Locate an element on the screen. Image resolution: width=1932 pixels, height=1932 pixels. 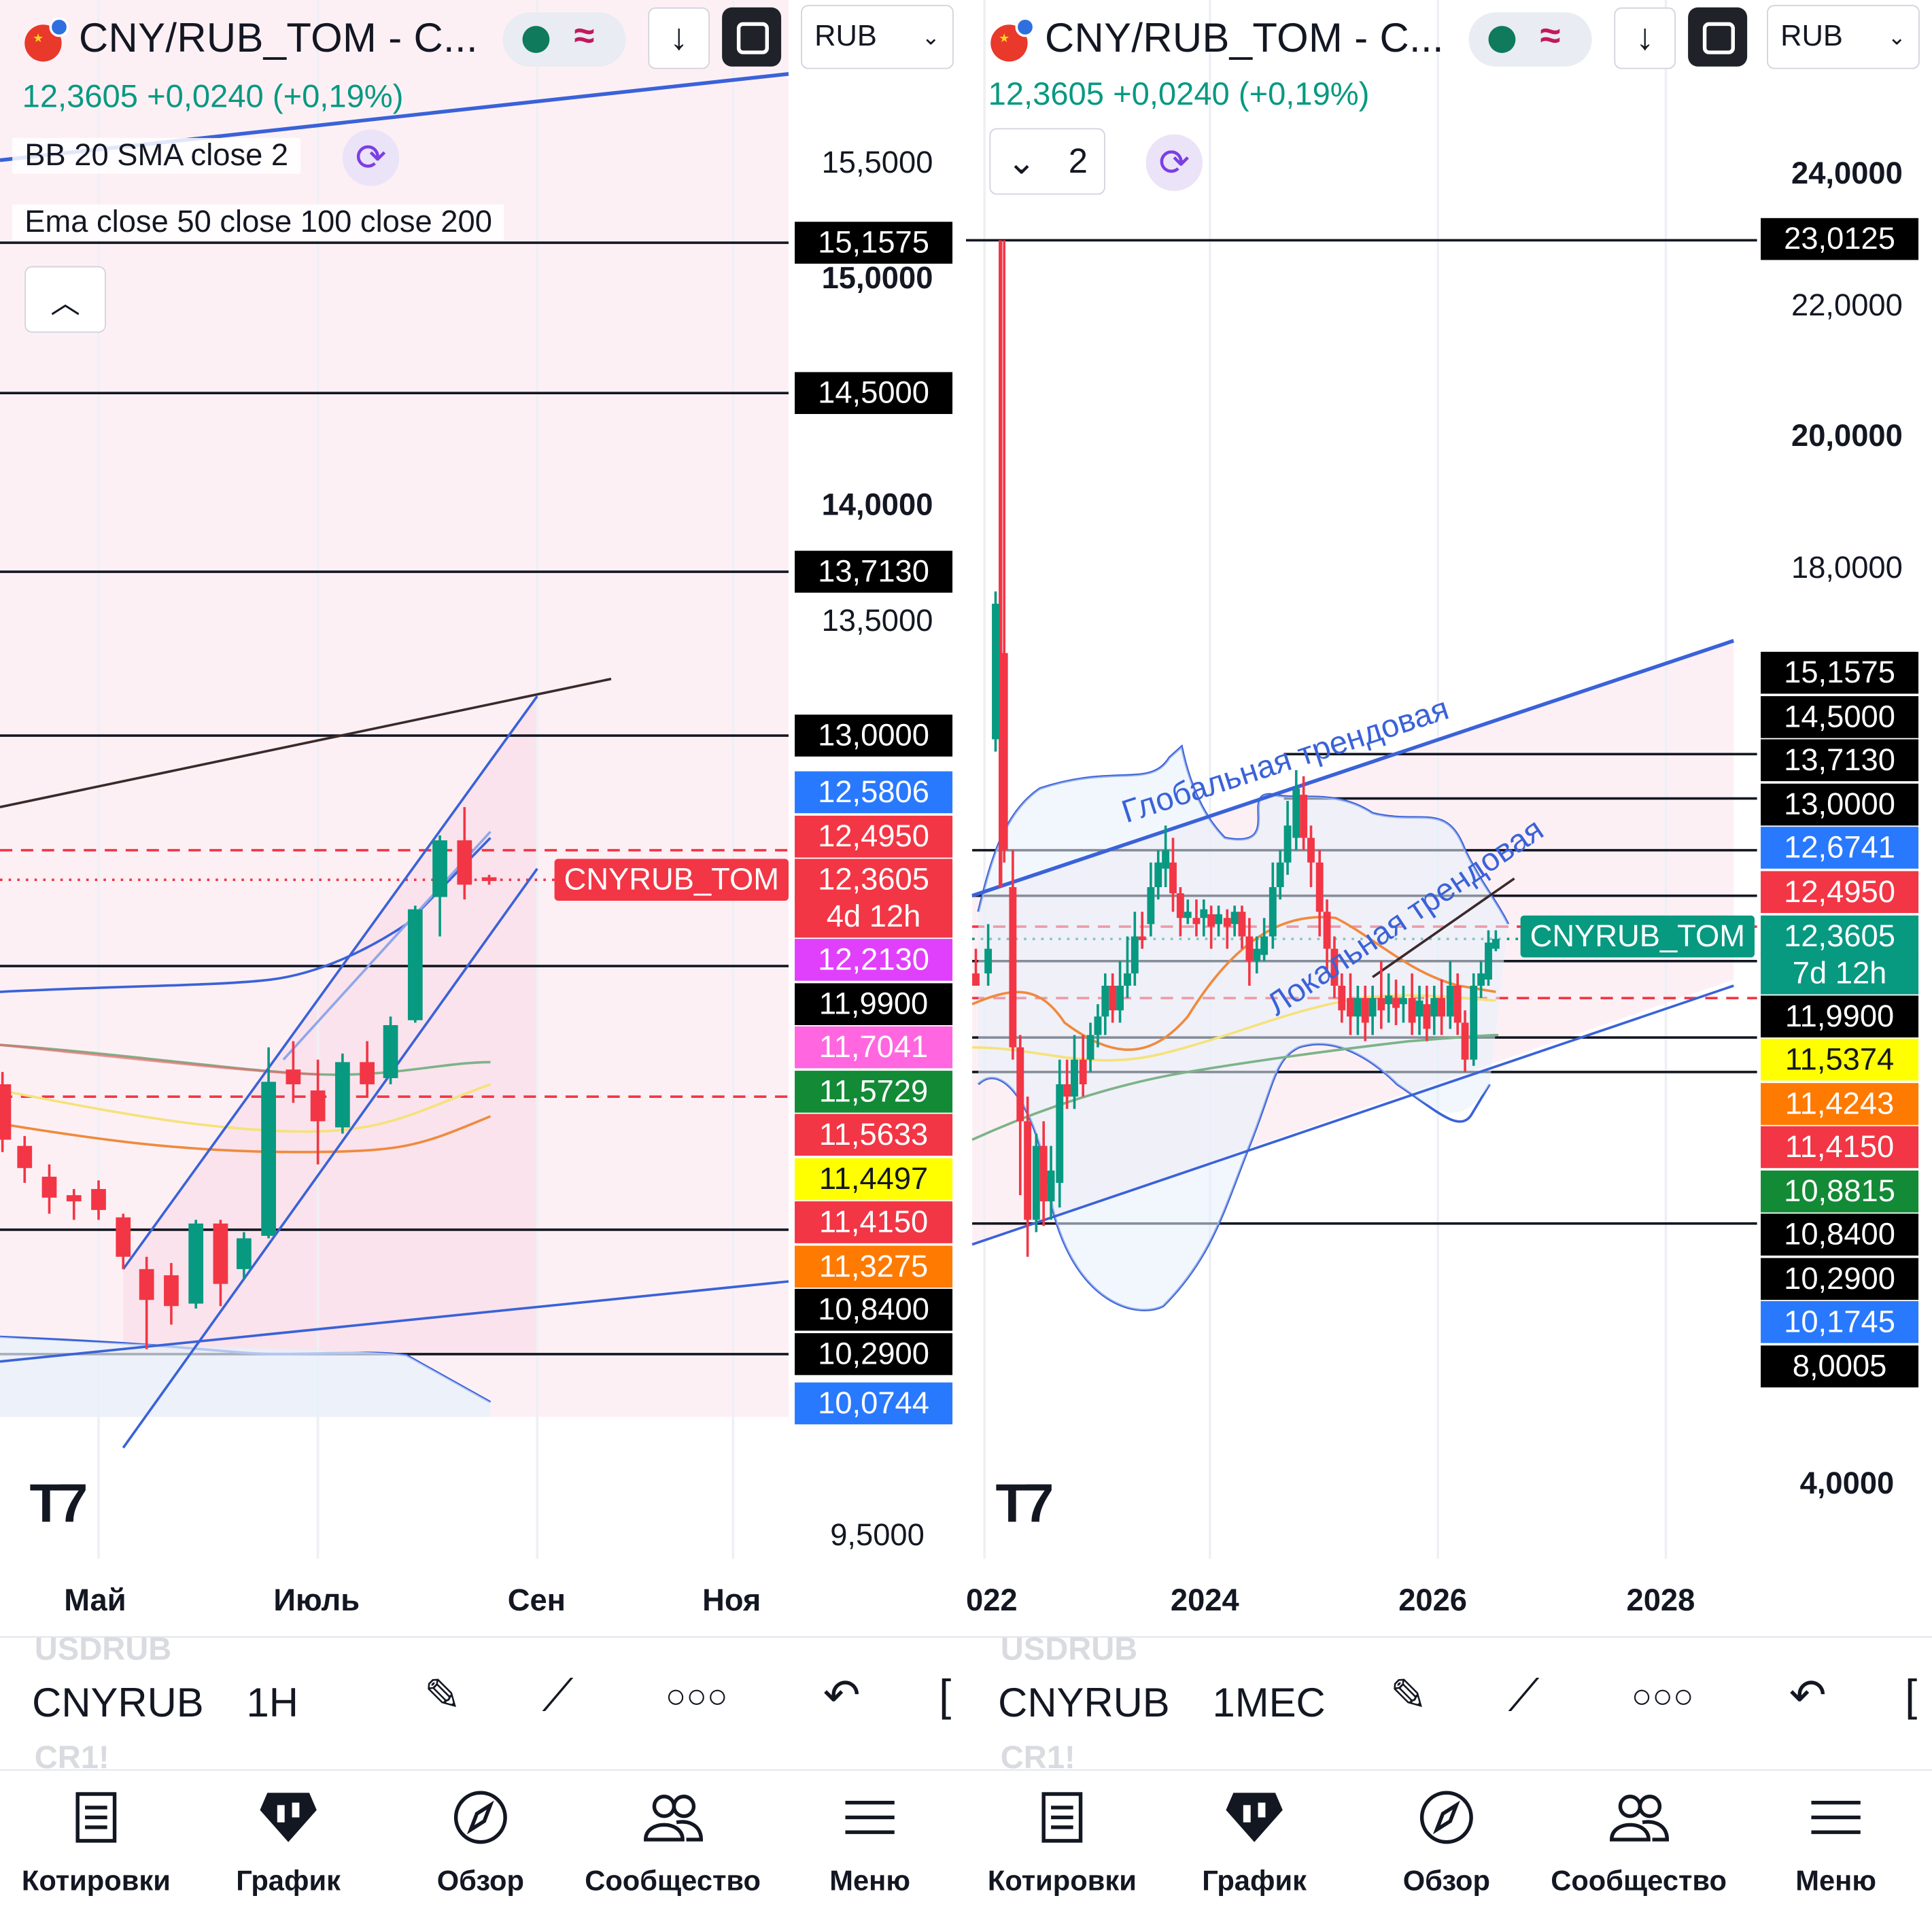
nav-label: График is located at coordinates (1254, 1880).